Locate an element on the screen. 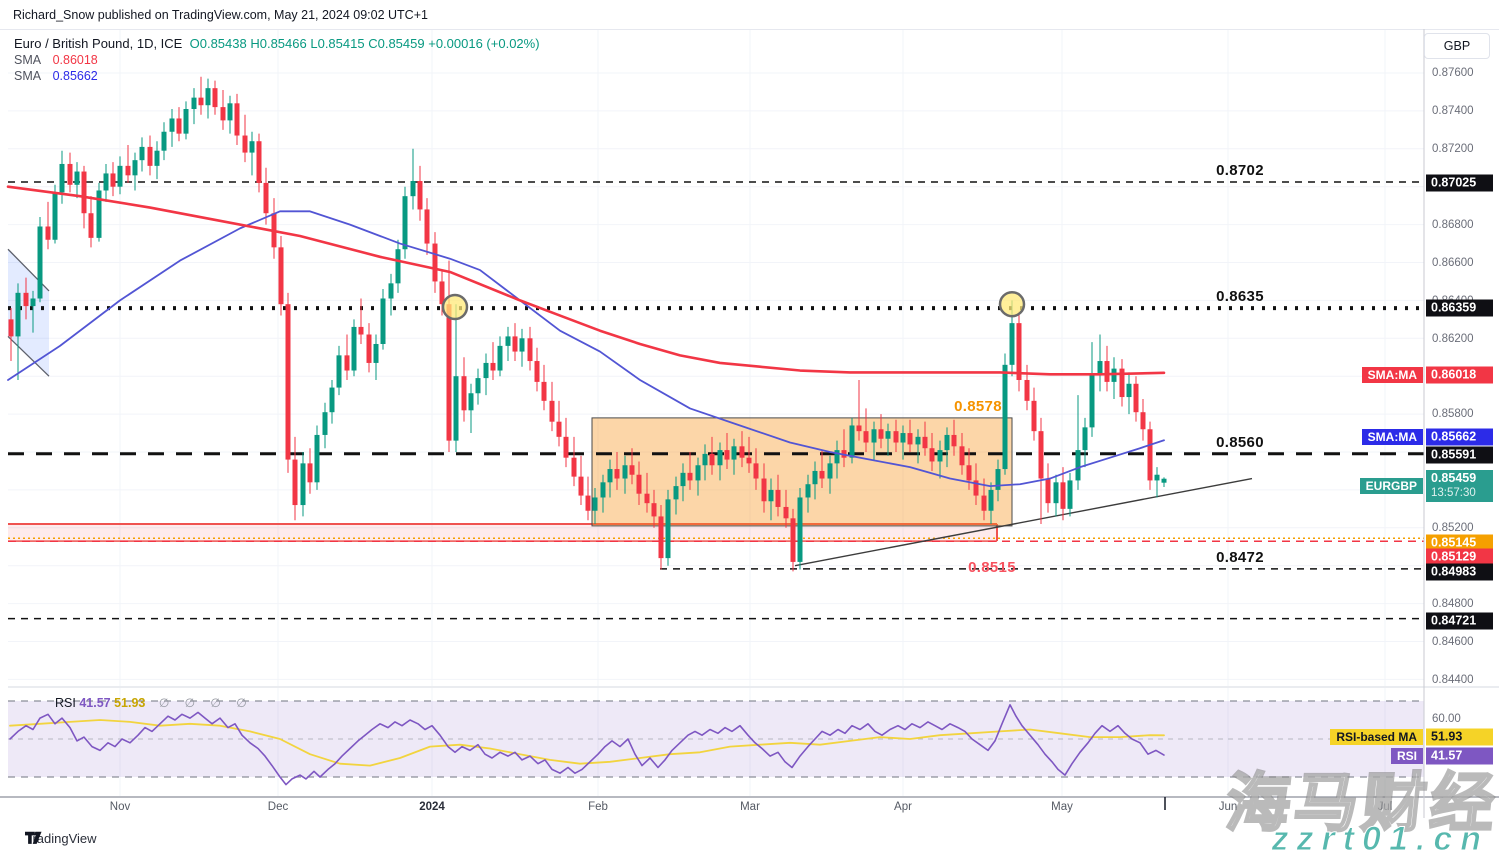 This screenshot has width=1499, height=857. header-divider is located at coordinates (749, 29).